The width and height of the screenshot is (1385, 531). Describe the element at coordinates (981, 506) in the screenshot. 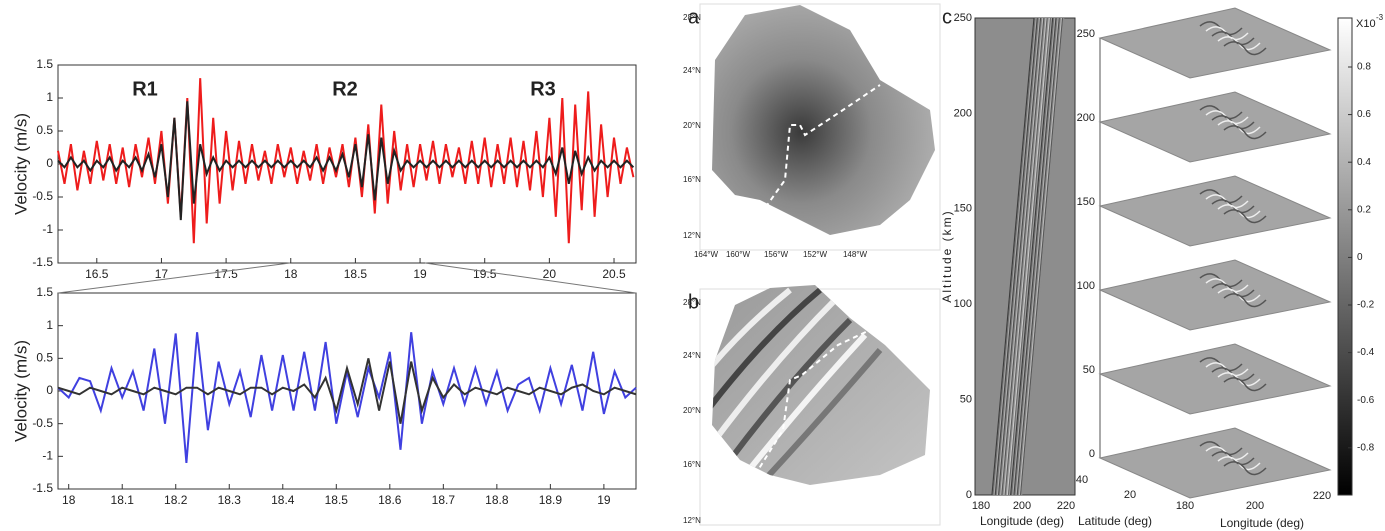

I see `x-tick-label: 180` at that location.